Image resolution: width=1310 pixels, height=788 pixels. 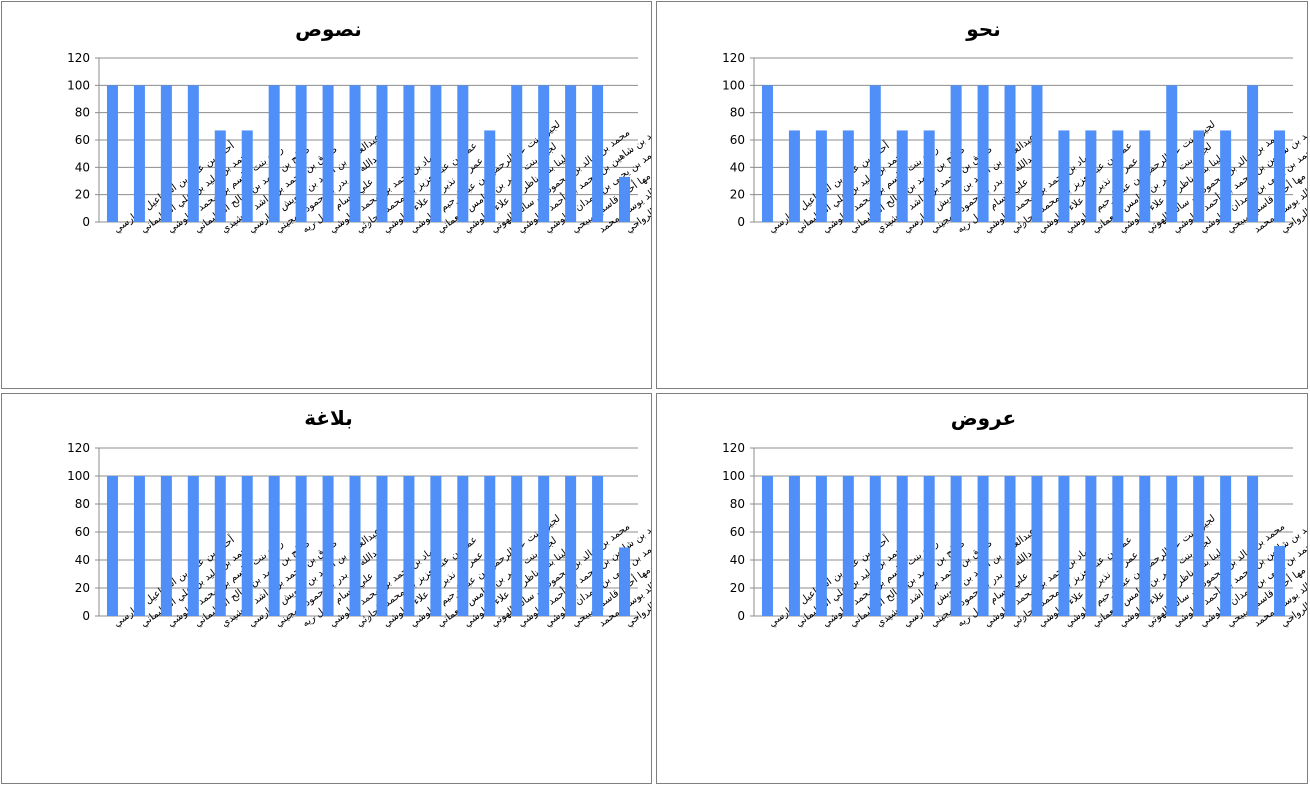 I want to click on chart-title: بلاغة, so click(x=328, y=418).